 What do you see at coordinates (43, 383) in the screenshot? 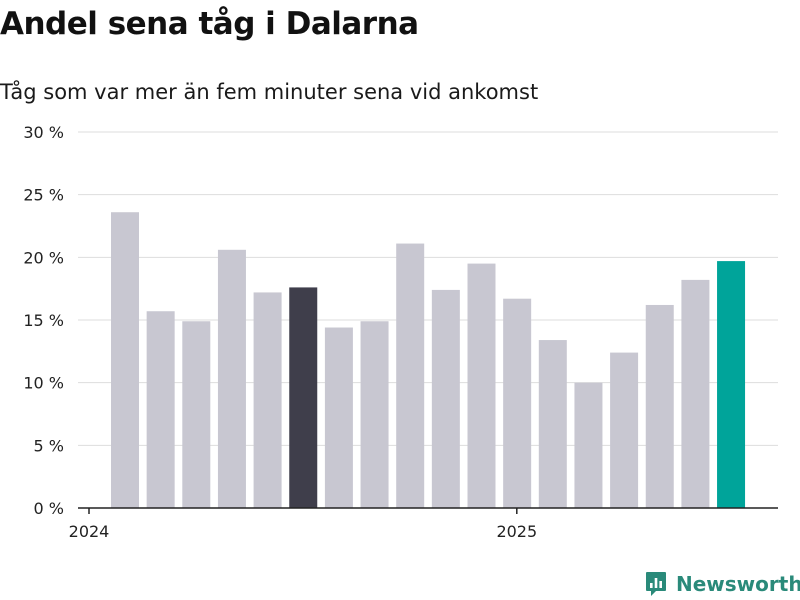
I see `y-tick-label: 10 %` at bounding box center [43, 383].